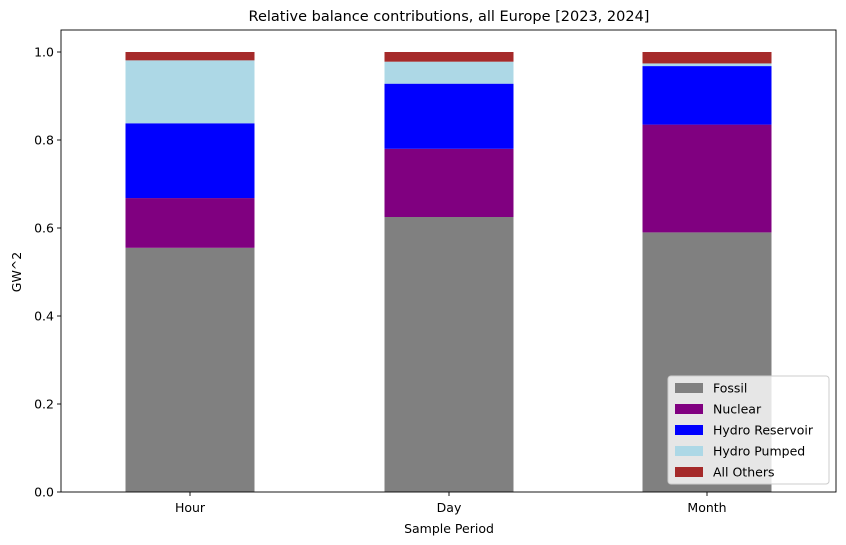 The image size is (846, 545). Describe the element at coordinates (737, 409) in the screenshot. I see `legend-label: Nuclear` at that location.